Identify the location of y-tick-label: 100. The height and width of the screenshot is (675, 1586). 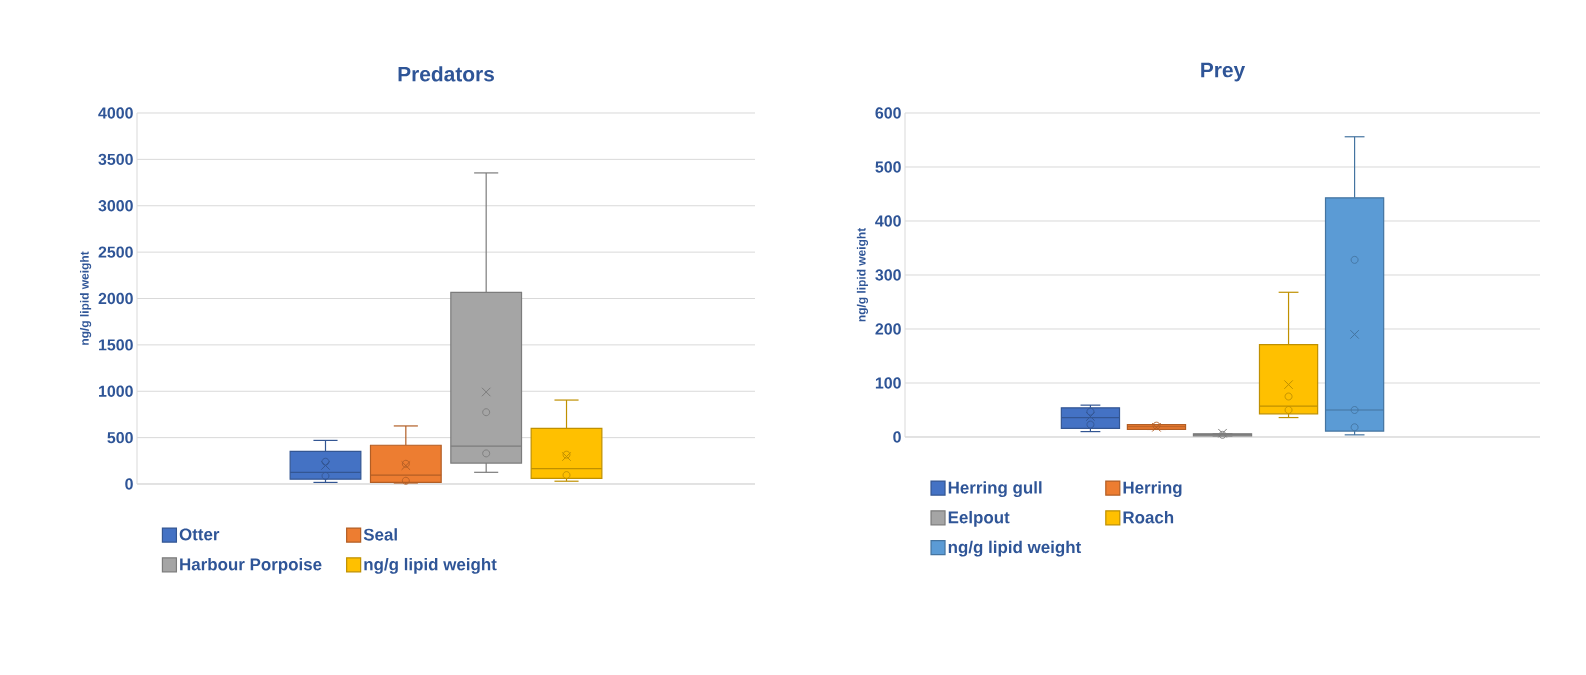
(888, 383).